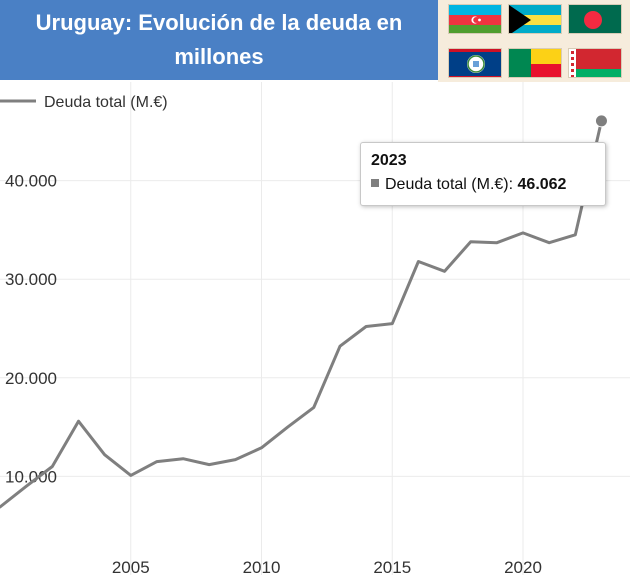 This screenshot has height=580, width=630. I want to click on tooltip-year: 2023, so click(389, 160).